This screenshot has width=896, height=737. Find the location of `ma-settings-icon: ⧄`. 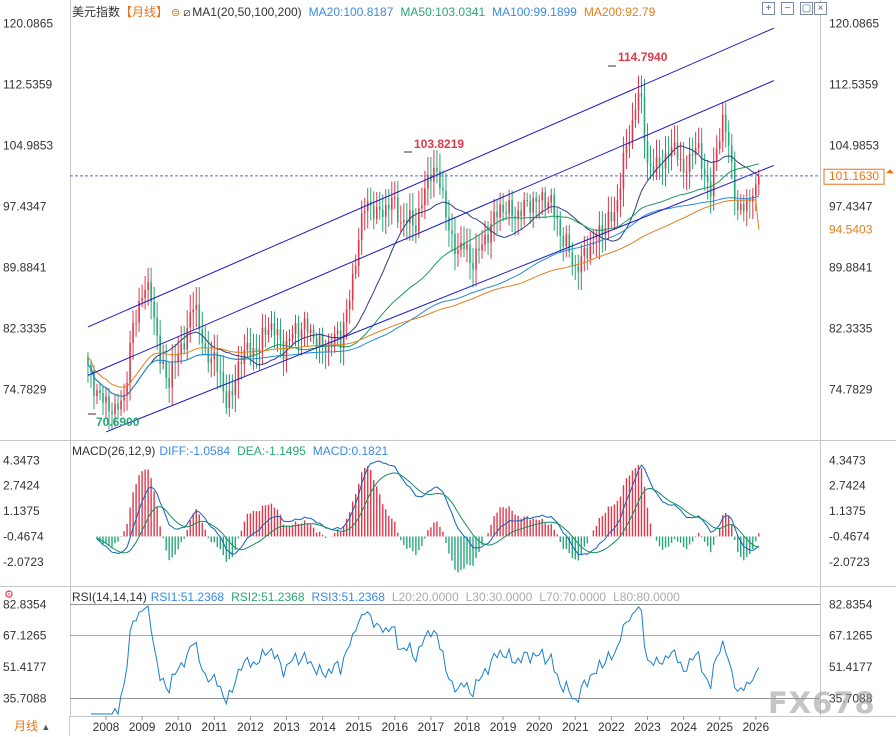

ma-settings-icon: ⧄ is located at coordinates (187, 13).